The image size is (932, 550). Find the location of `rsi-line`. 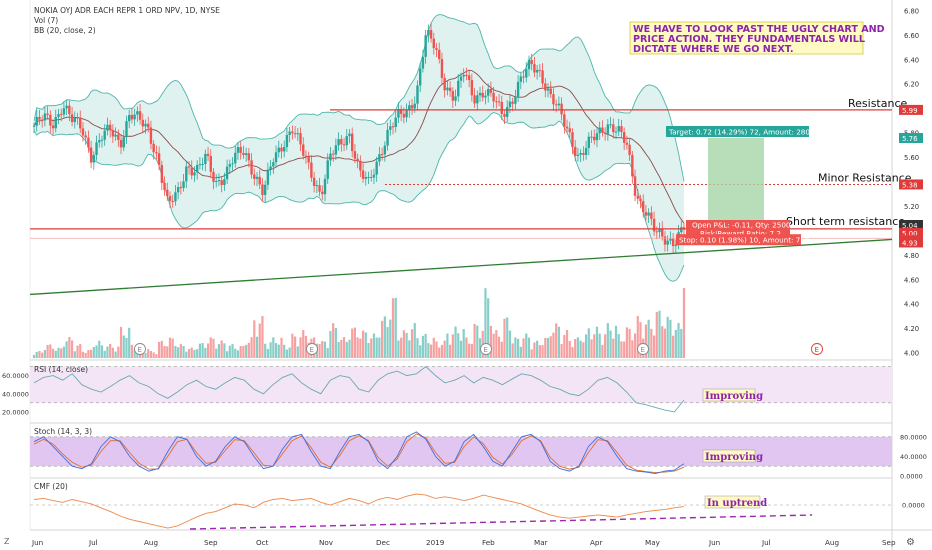

rsi-line is located at coordinates (359, 389).